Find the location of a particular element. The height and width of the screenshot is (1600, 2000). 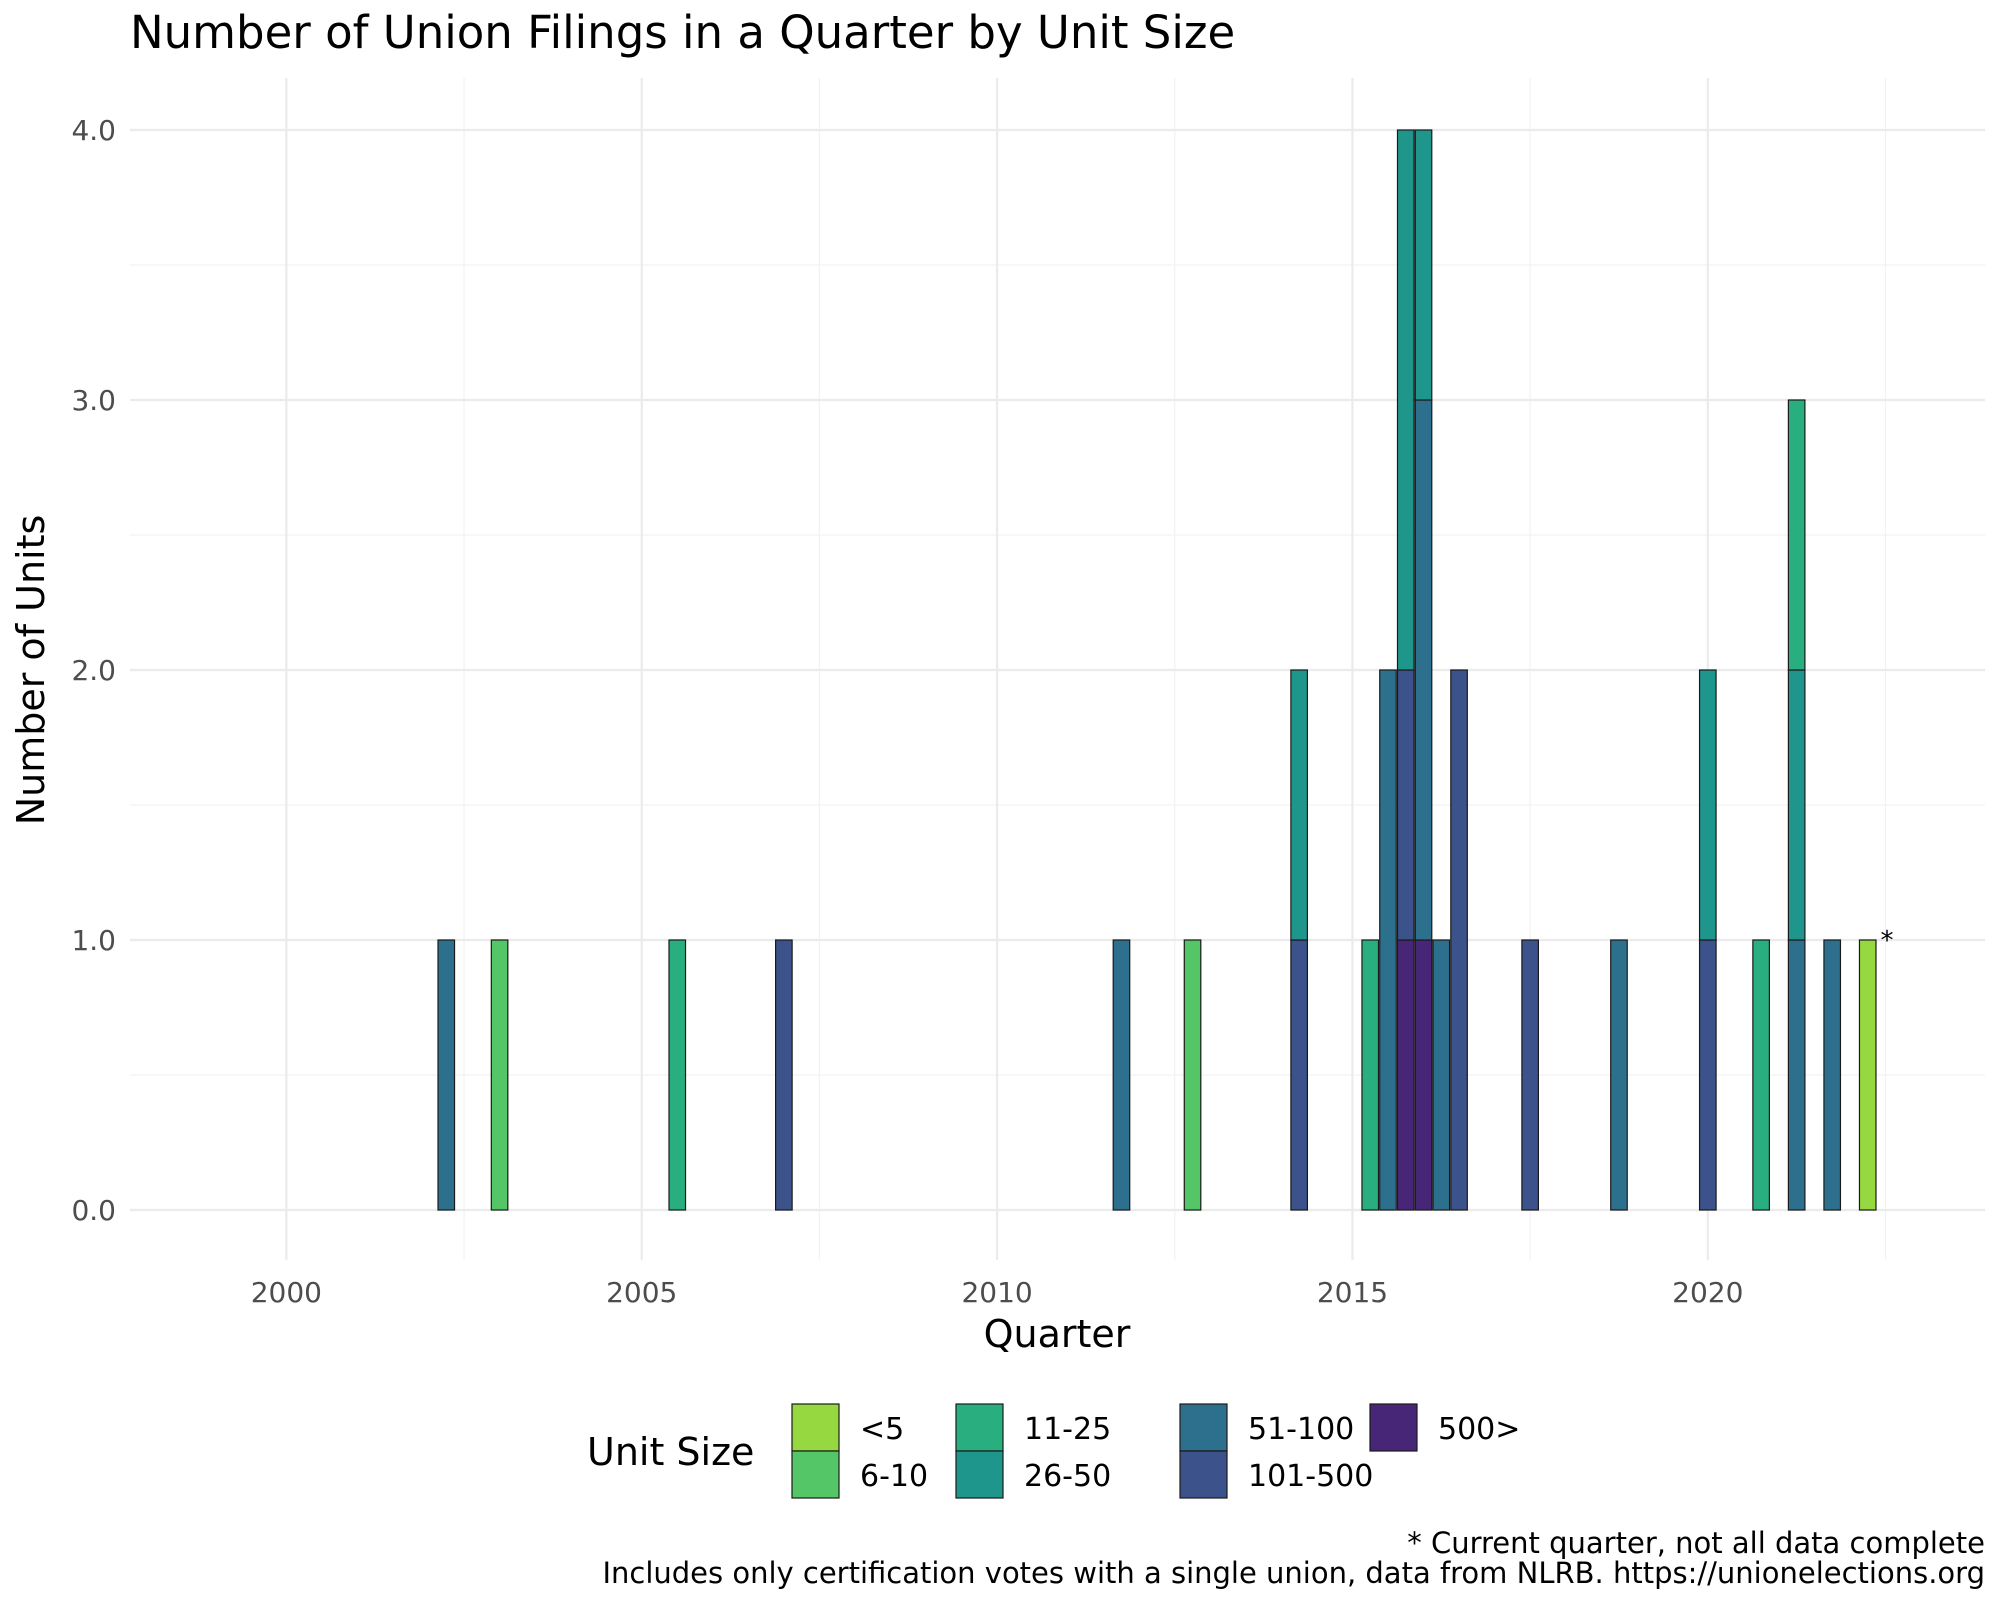

annotations: * is located at coordinates (1886, 941).